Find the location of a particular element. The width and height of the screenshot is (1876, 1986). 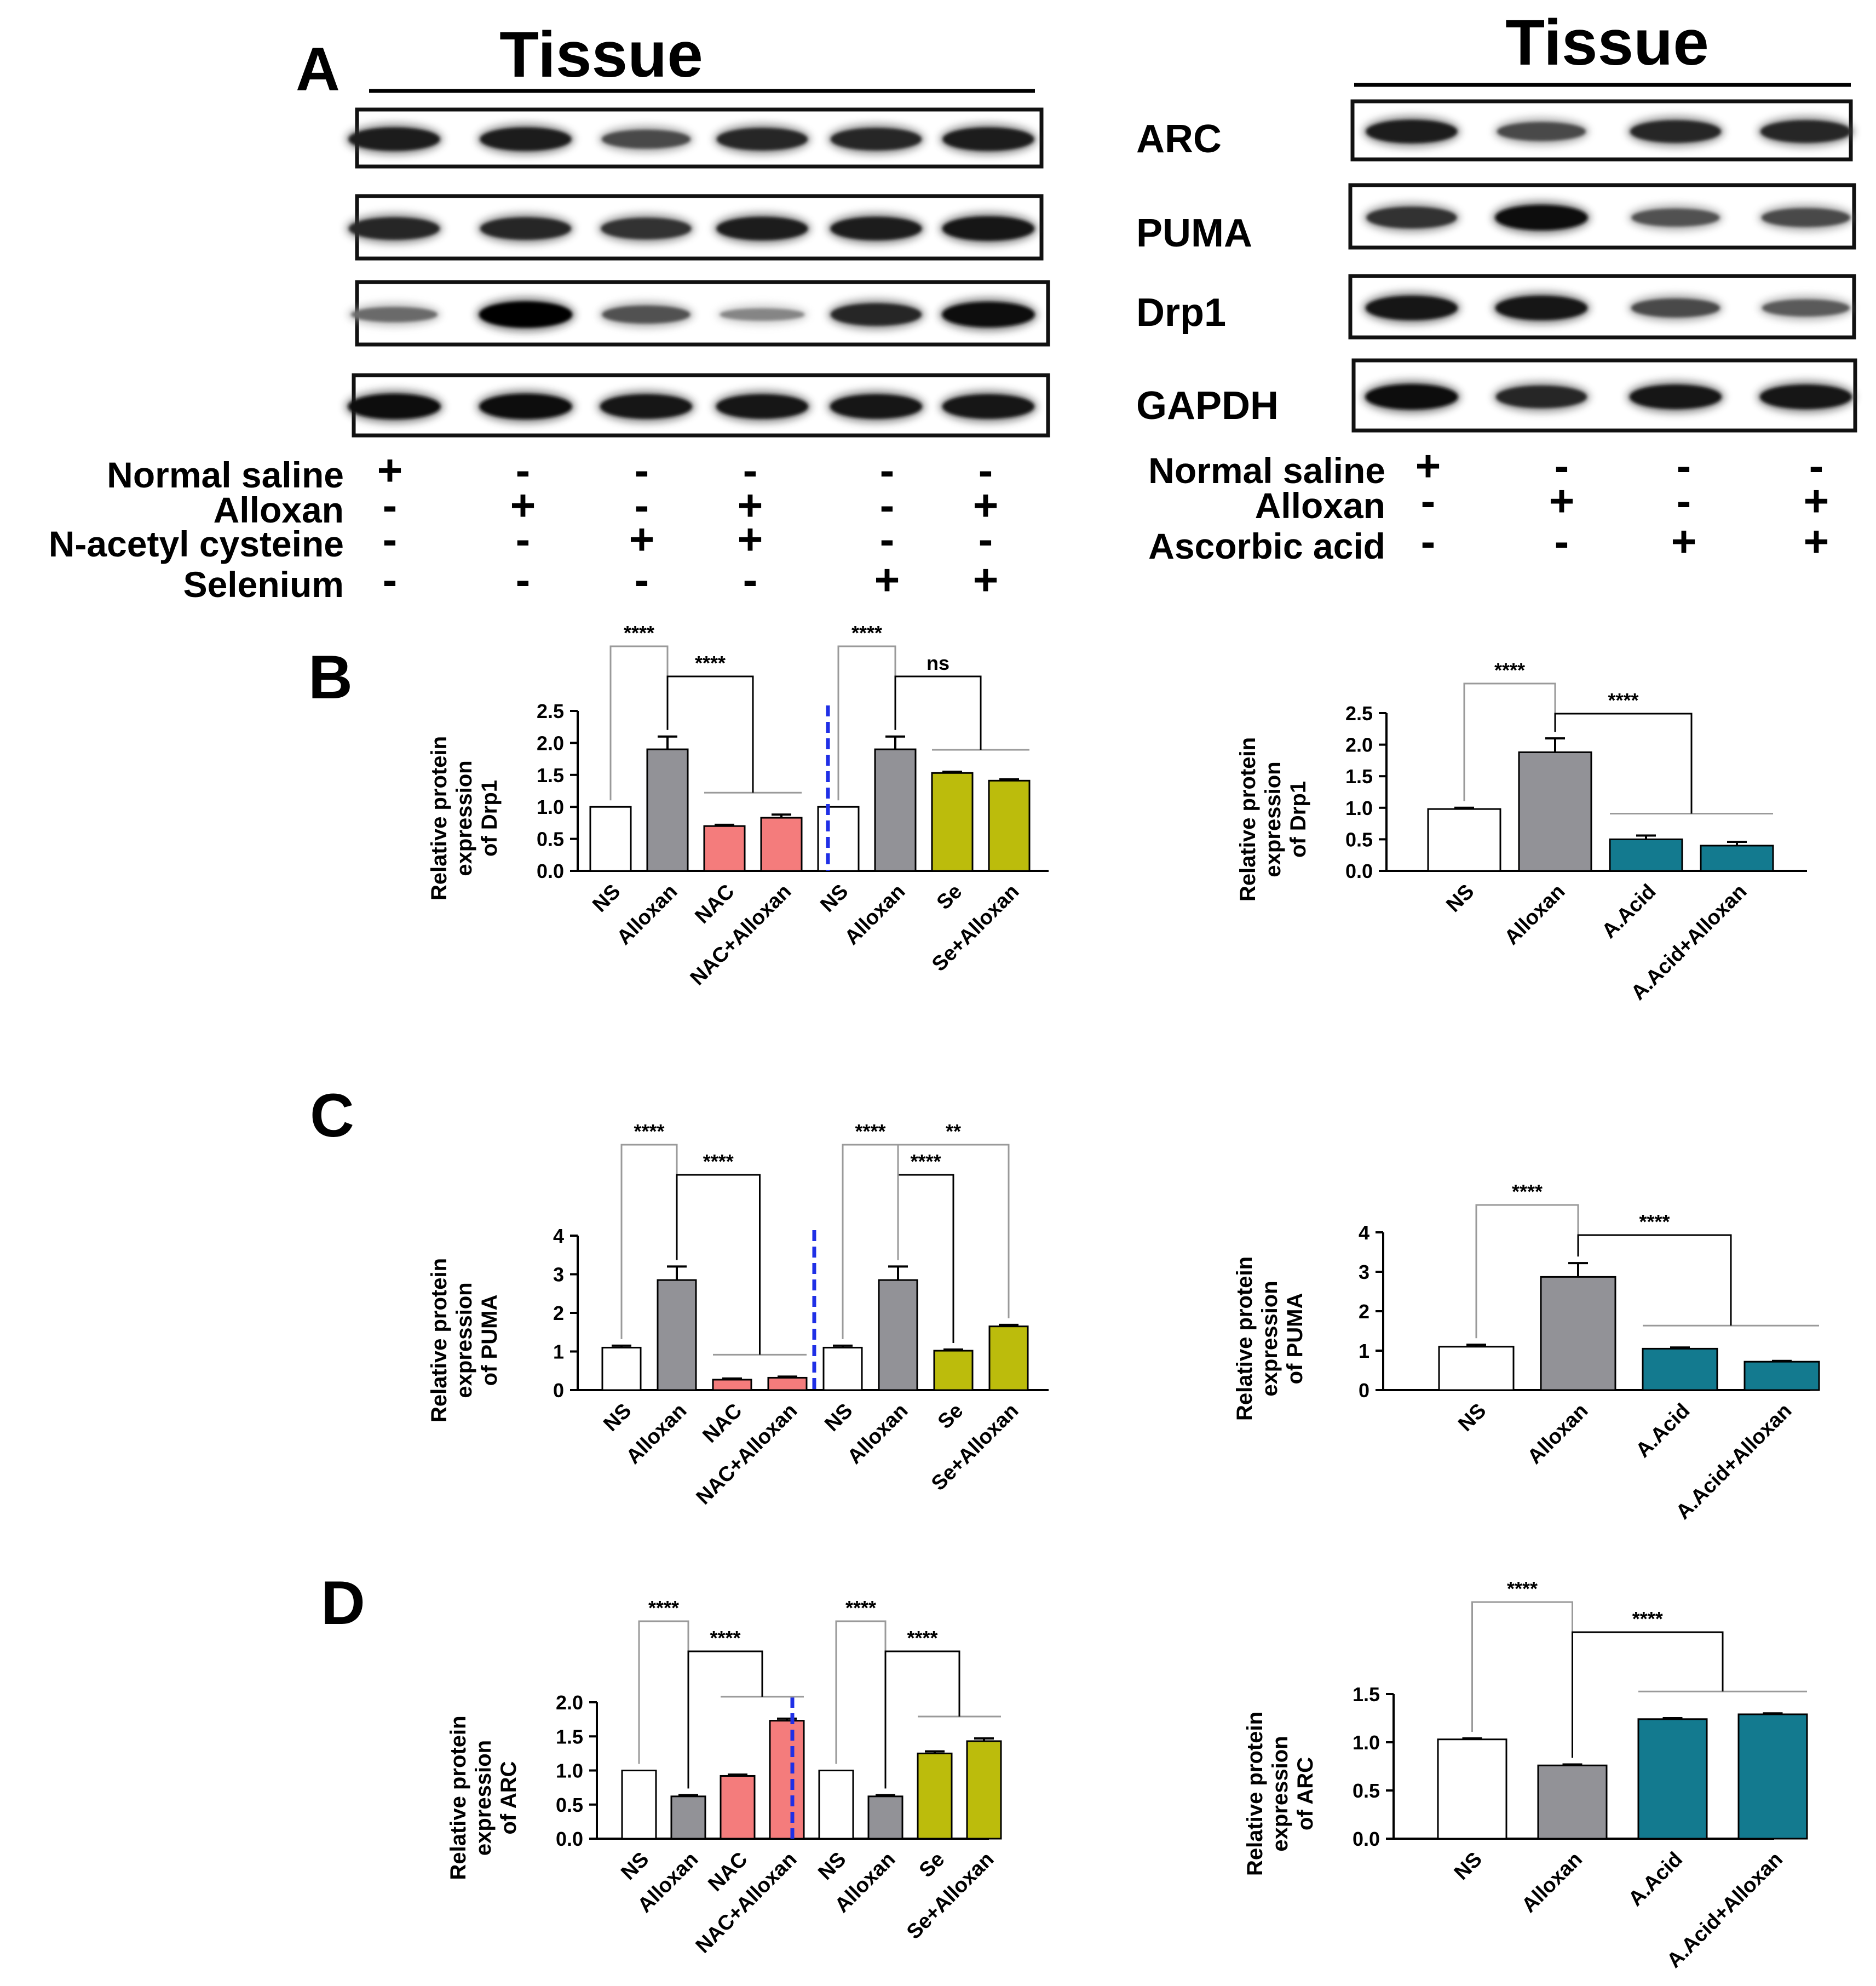

y-tick-label: 0 is located at coordinates (558, 1390).